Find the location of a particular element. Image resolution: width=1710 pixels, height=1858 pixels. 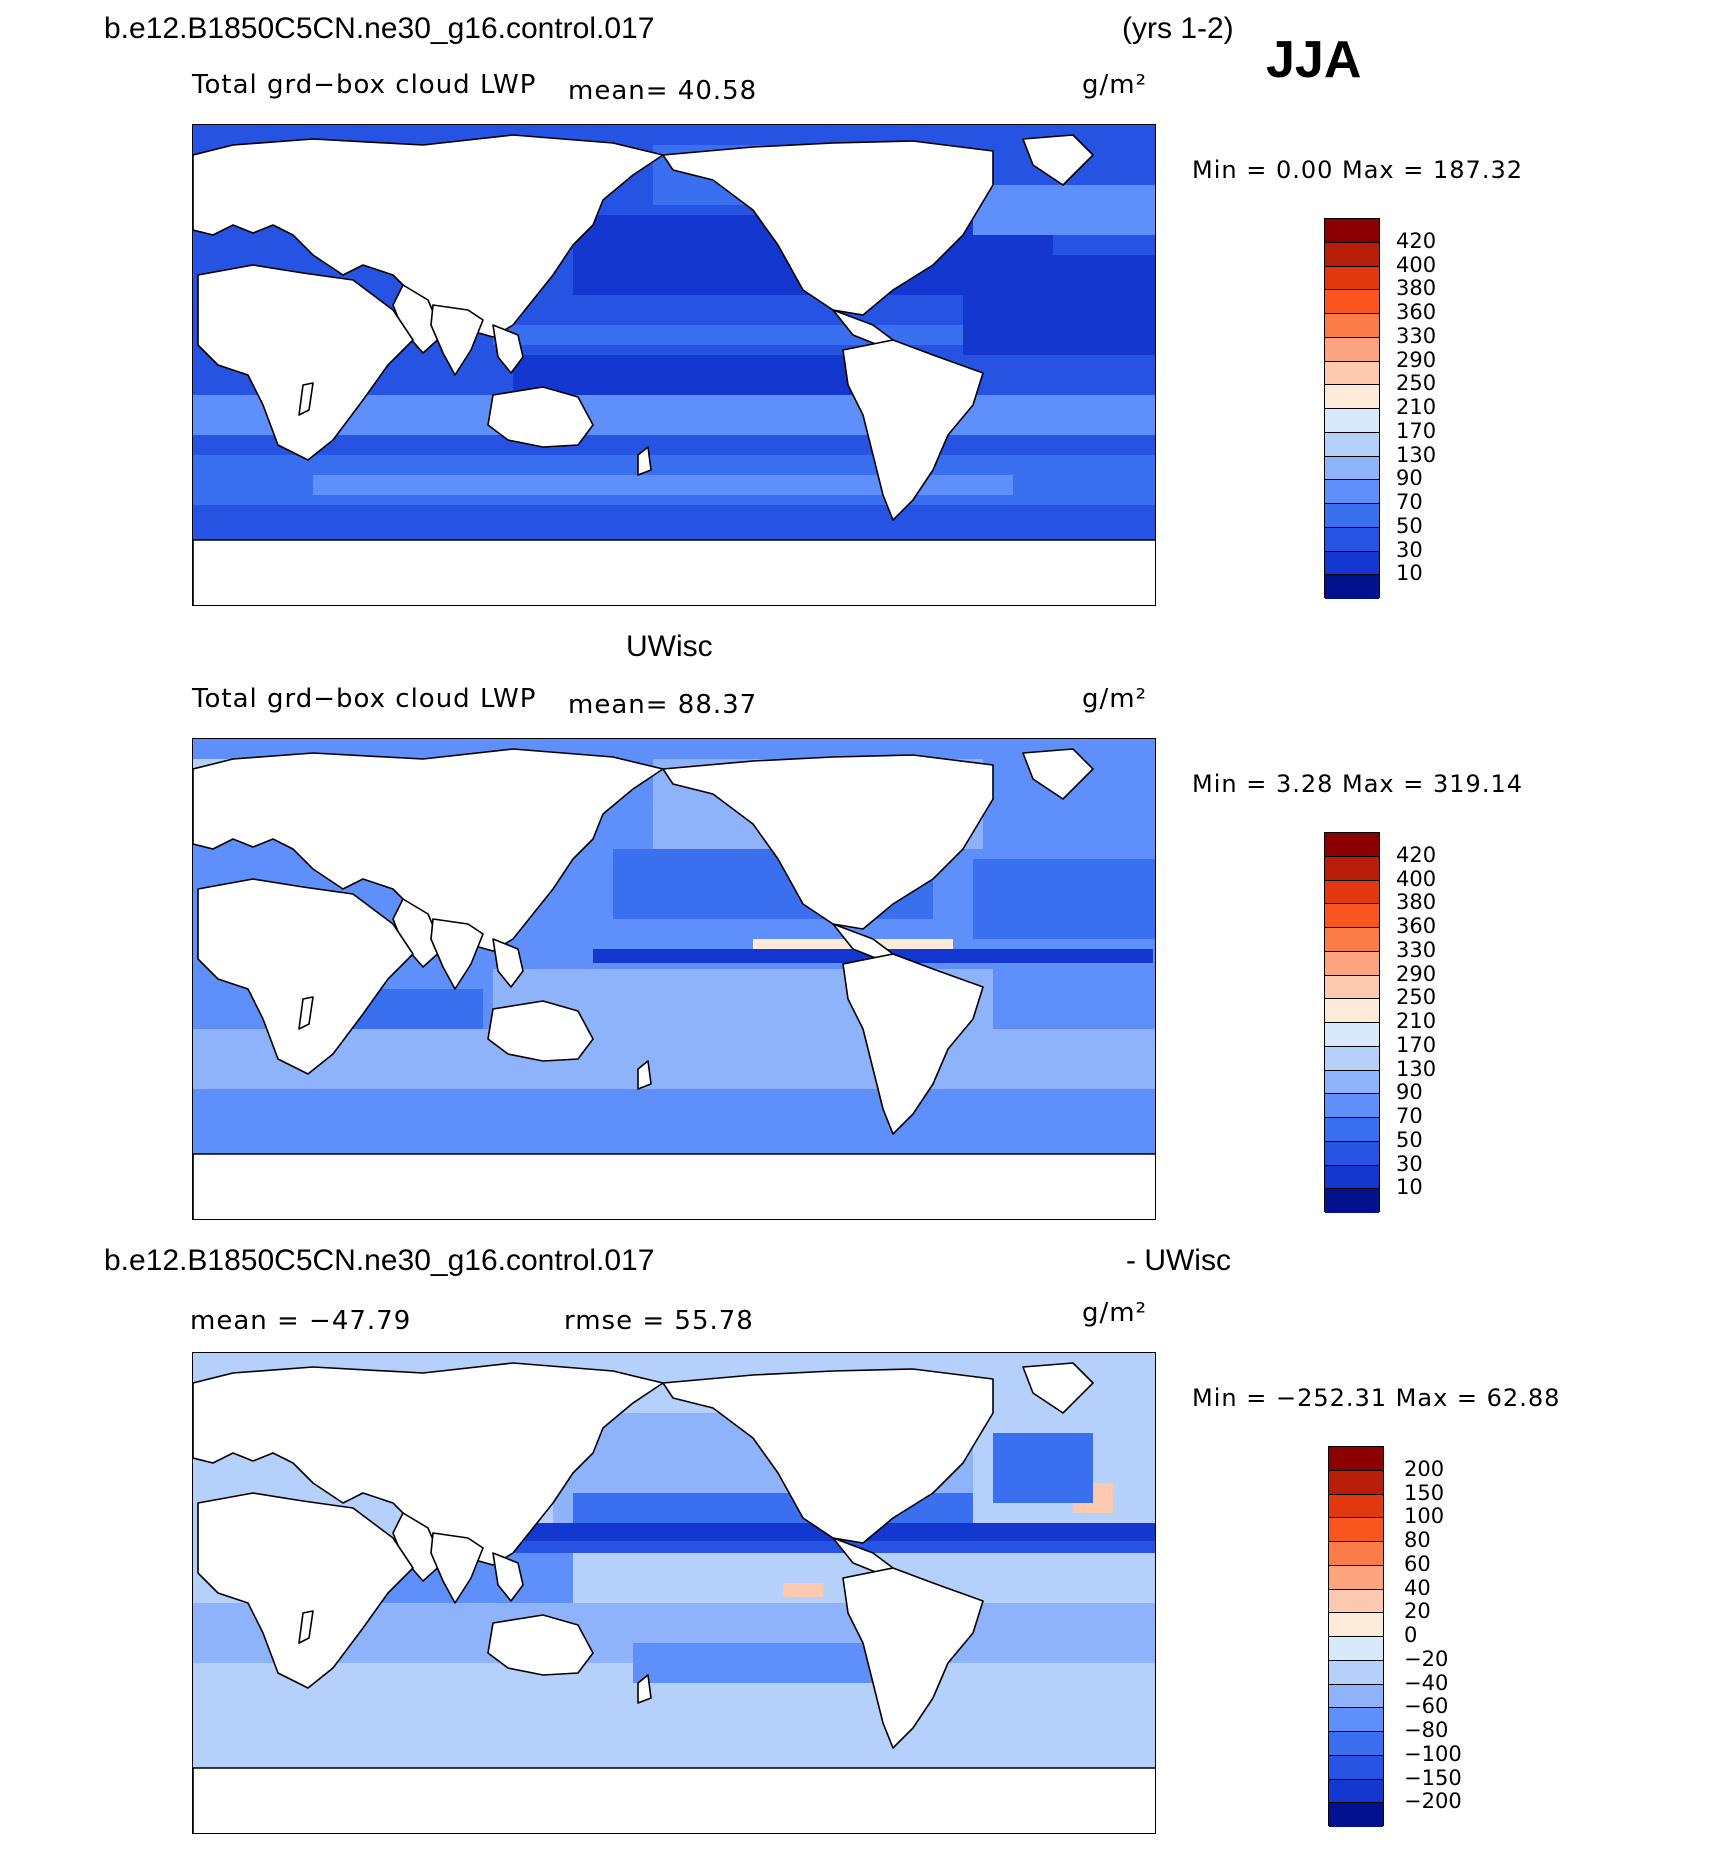

colorbar-level-label: −100 is located at coordinates (1433, 1753).